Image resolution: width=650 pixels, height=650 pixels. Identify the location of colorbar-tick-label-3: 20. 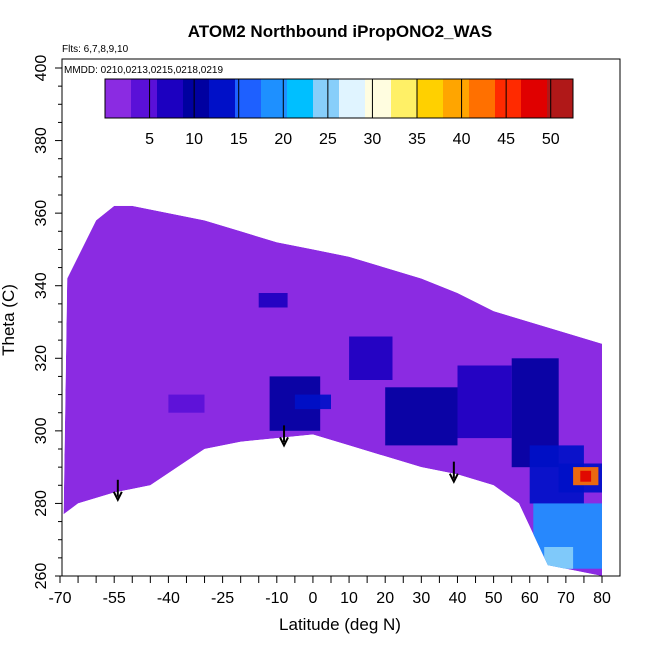
(283, 139).